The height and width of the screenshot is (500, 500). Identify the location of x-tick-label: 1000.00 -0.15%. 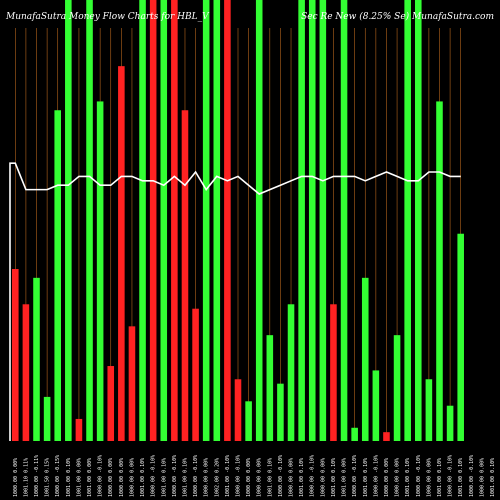
(58, 476).